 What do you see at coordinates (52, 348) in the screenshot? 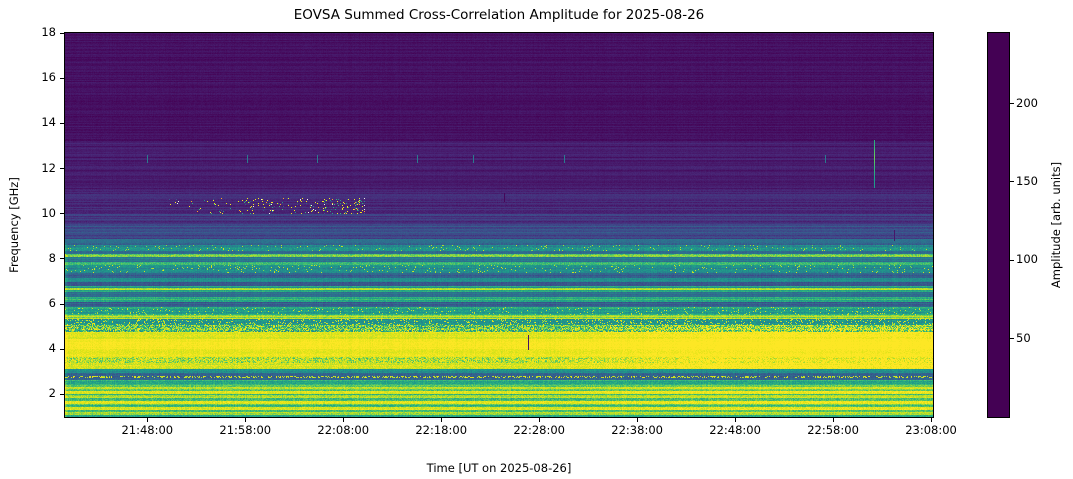
I see `y-axis-tick-label: 4` at bounding box center [52, 348].